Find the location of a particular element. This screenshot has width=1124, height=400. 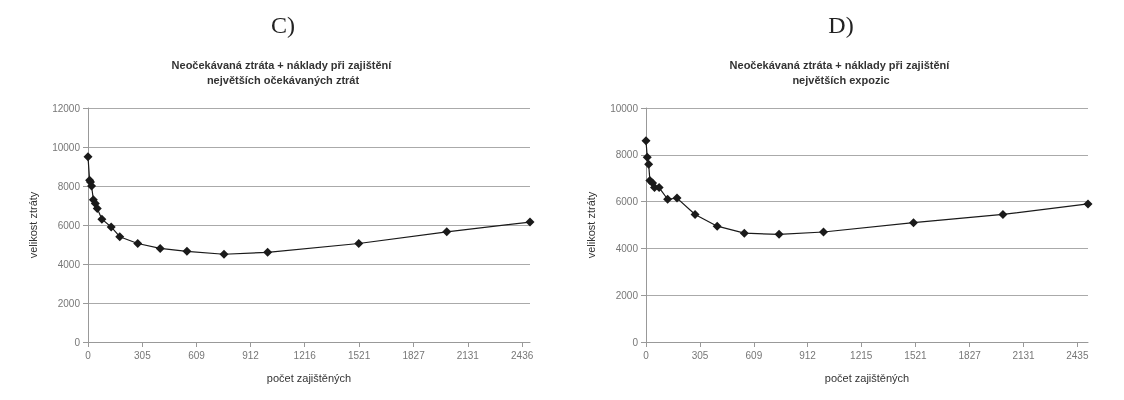

chart-subtitle: Neočekávaná ztráta + náklady při zajištění největších expozic is located at coordinates (841, 72).